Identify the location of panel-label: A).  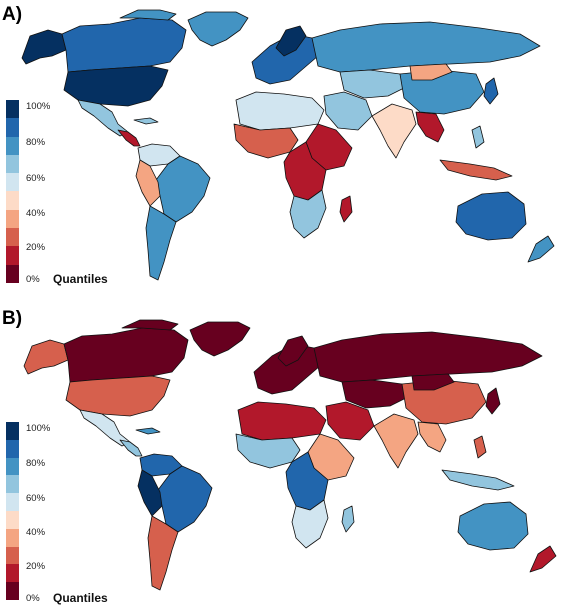
(12, 14).